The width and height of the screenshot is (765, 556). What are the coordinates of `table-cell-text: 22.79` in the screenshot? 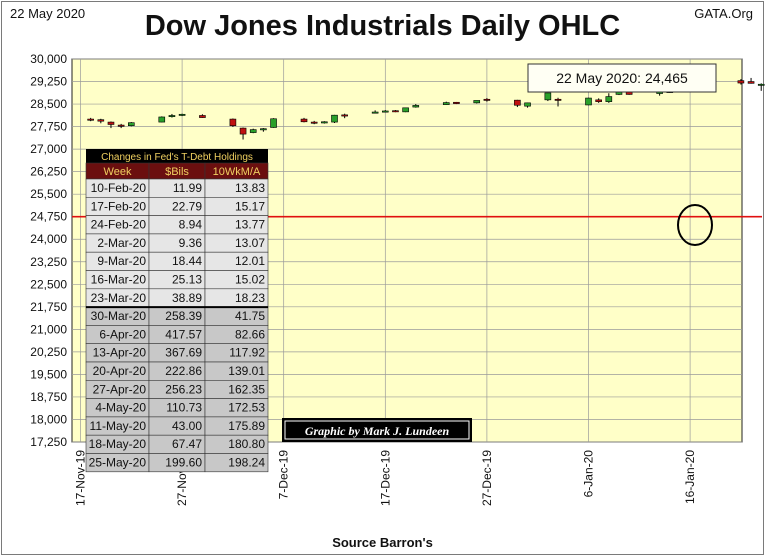 It's located at (187, 206).